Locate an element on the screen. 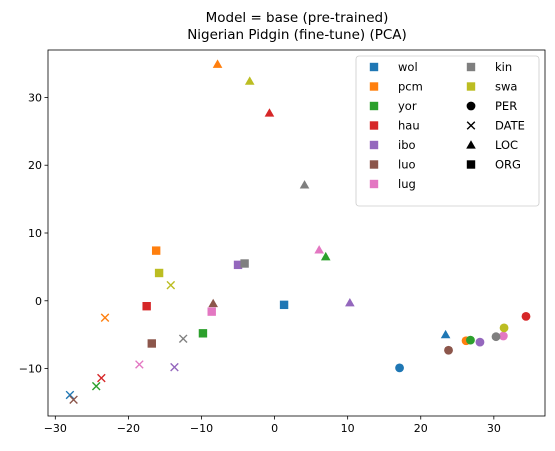 The width and height of the screenshot is (555, 451). chart-title-line-1: Model = base (pre-trained) is located at coordinates (297, 18).